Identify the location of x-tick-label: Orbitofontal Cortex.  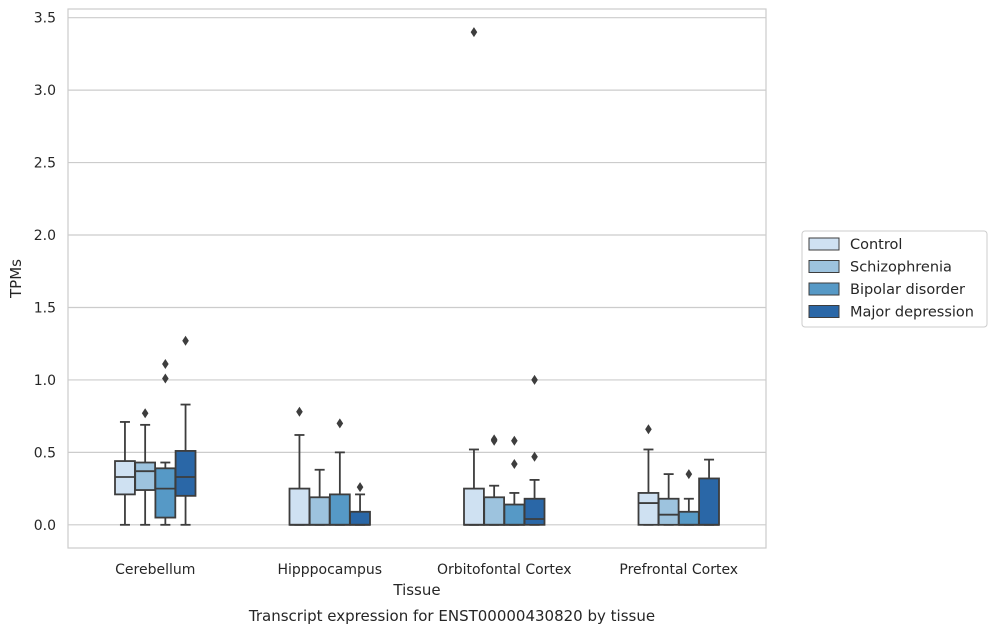
(504, 570).